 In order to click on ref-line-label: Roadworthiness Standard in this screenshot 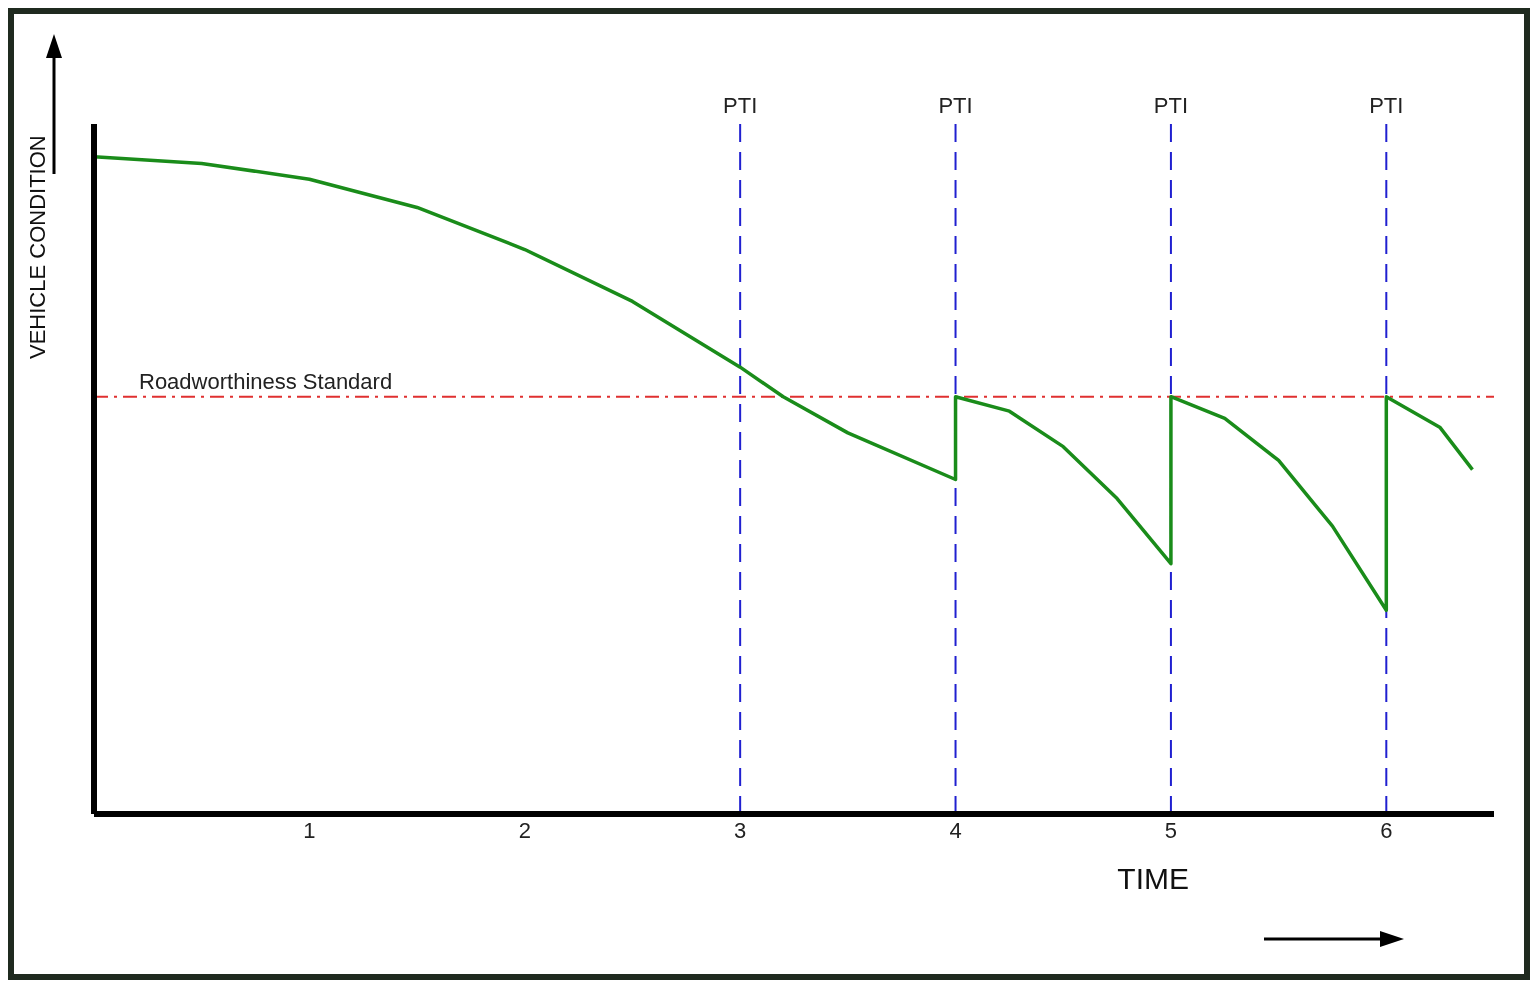, I will do `click(266, 382)`.